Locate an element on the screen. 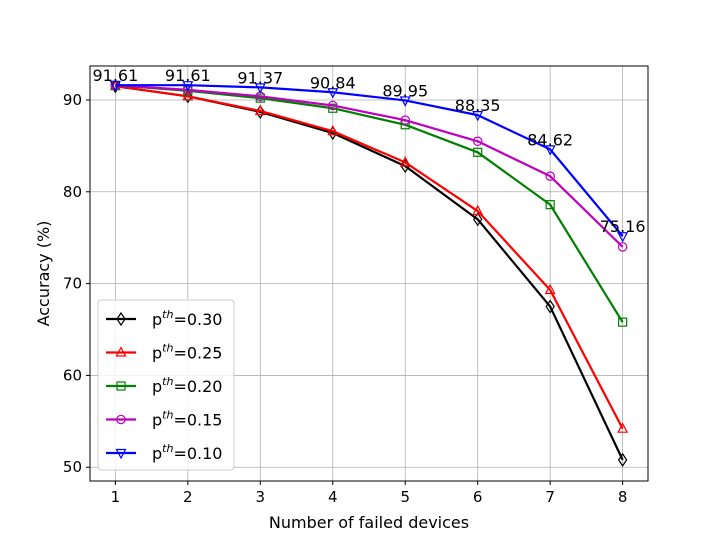 The image size is (720, 540). legend-label: pth=0.25 is located at coordinates (187, 352).